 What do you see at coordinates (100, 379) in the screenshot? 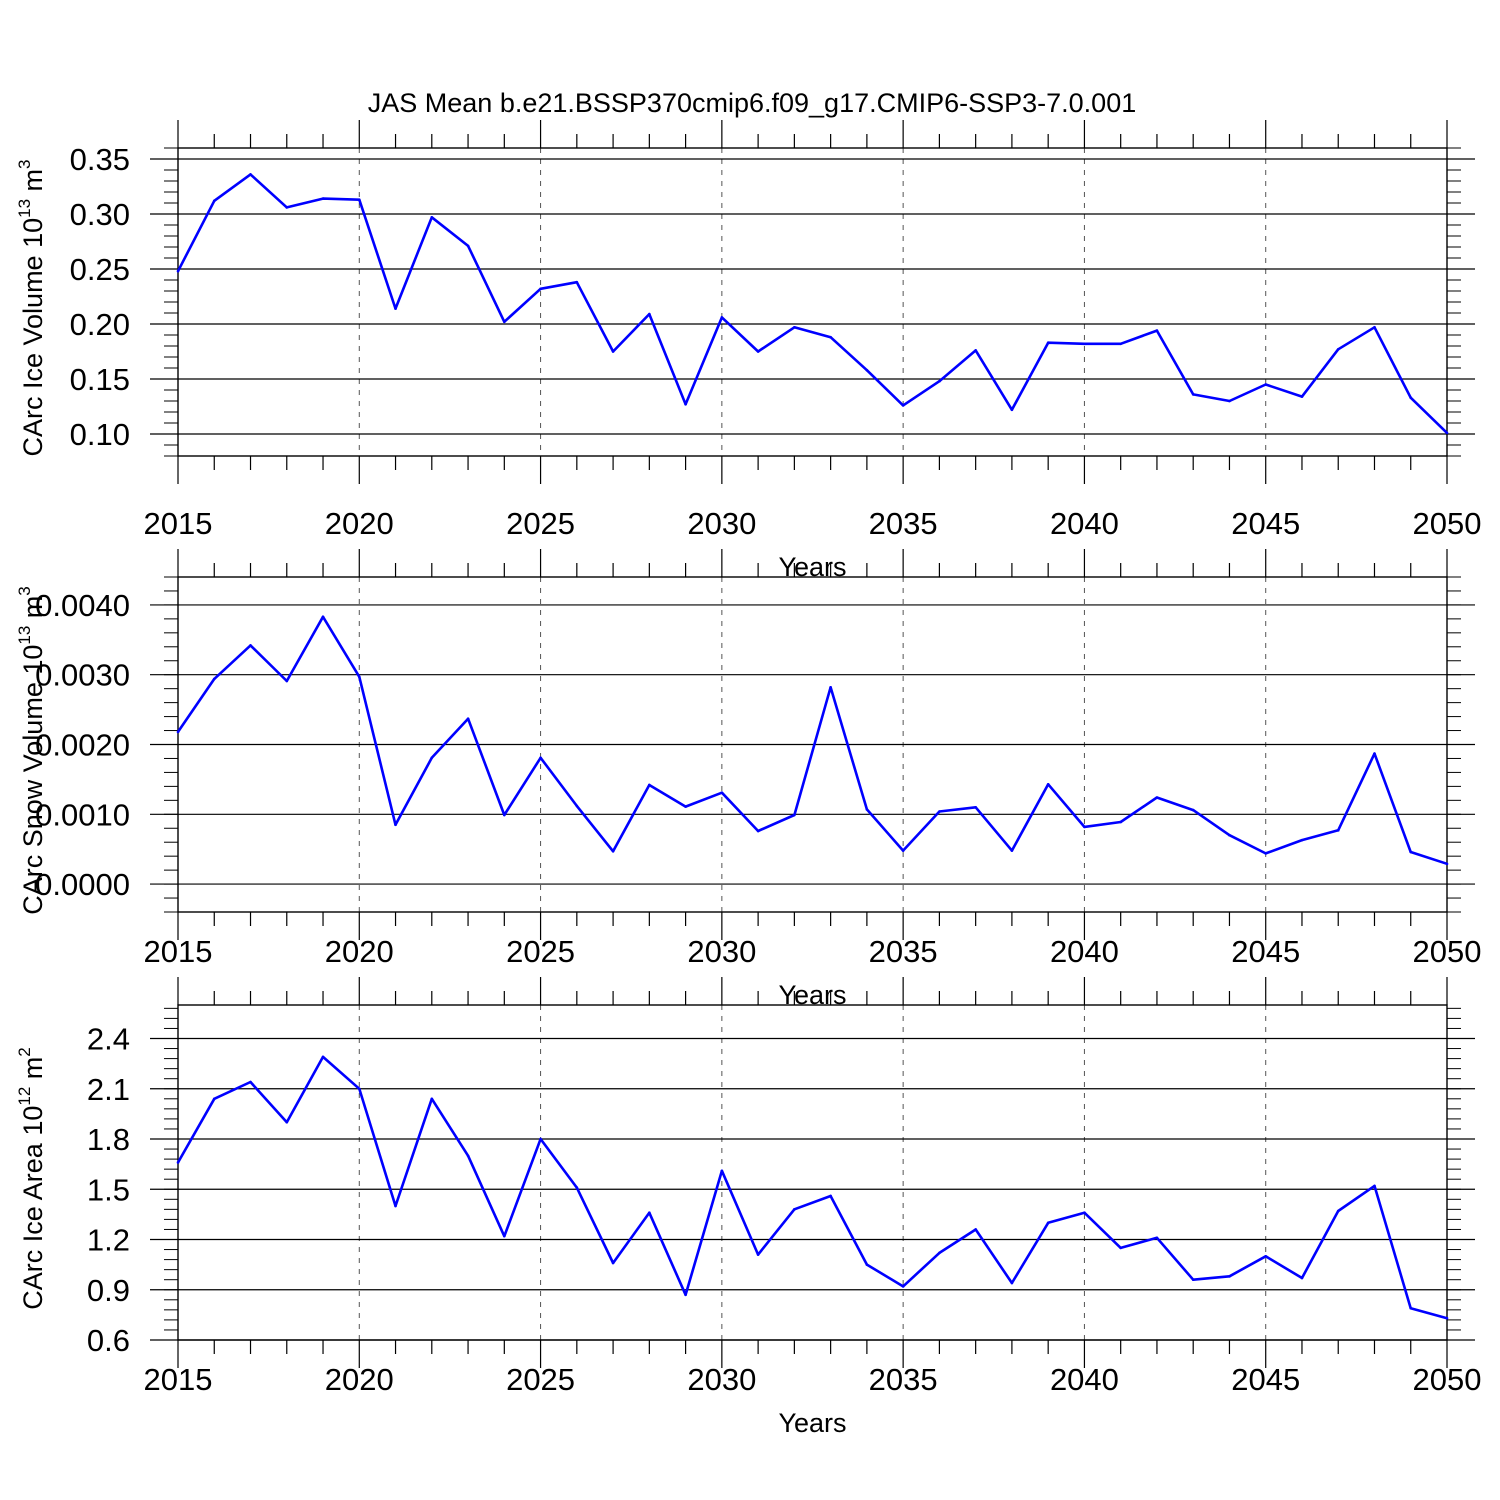
I see `y-tick-label: 0.15` at bounding box center [100, 379].